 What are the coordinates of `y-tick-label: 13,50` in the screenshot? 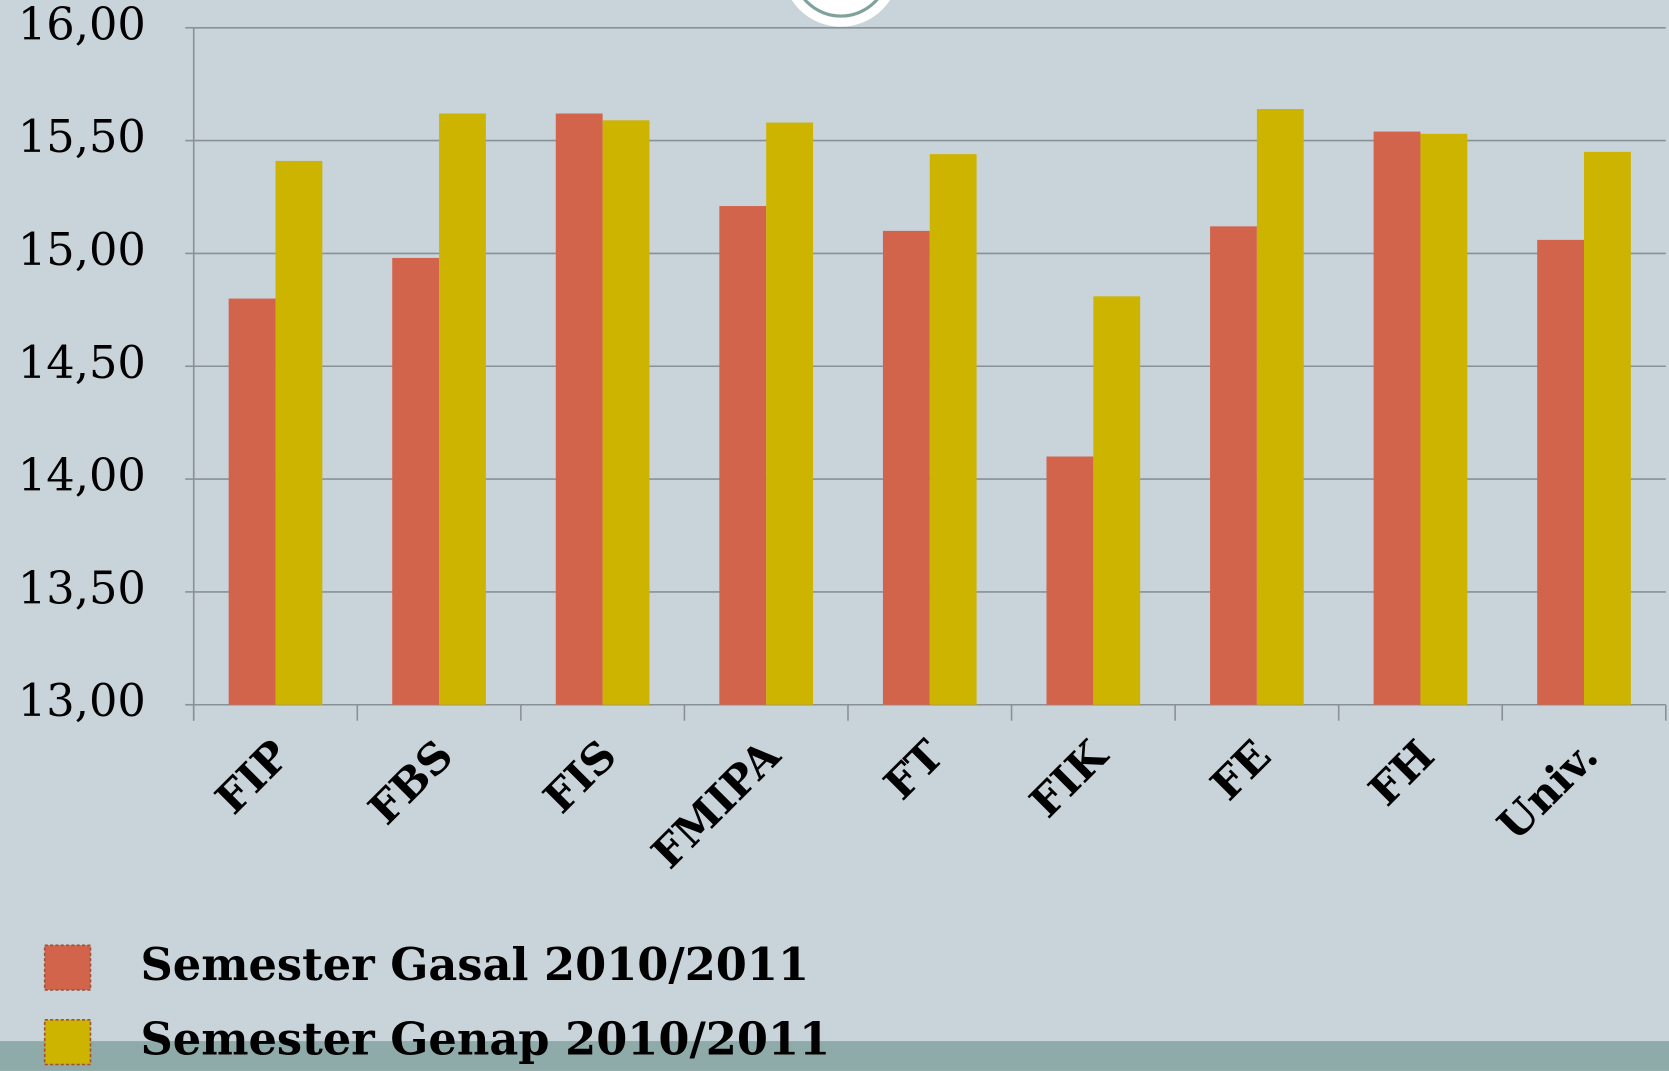 It's located at (82, 588).